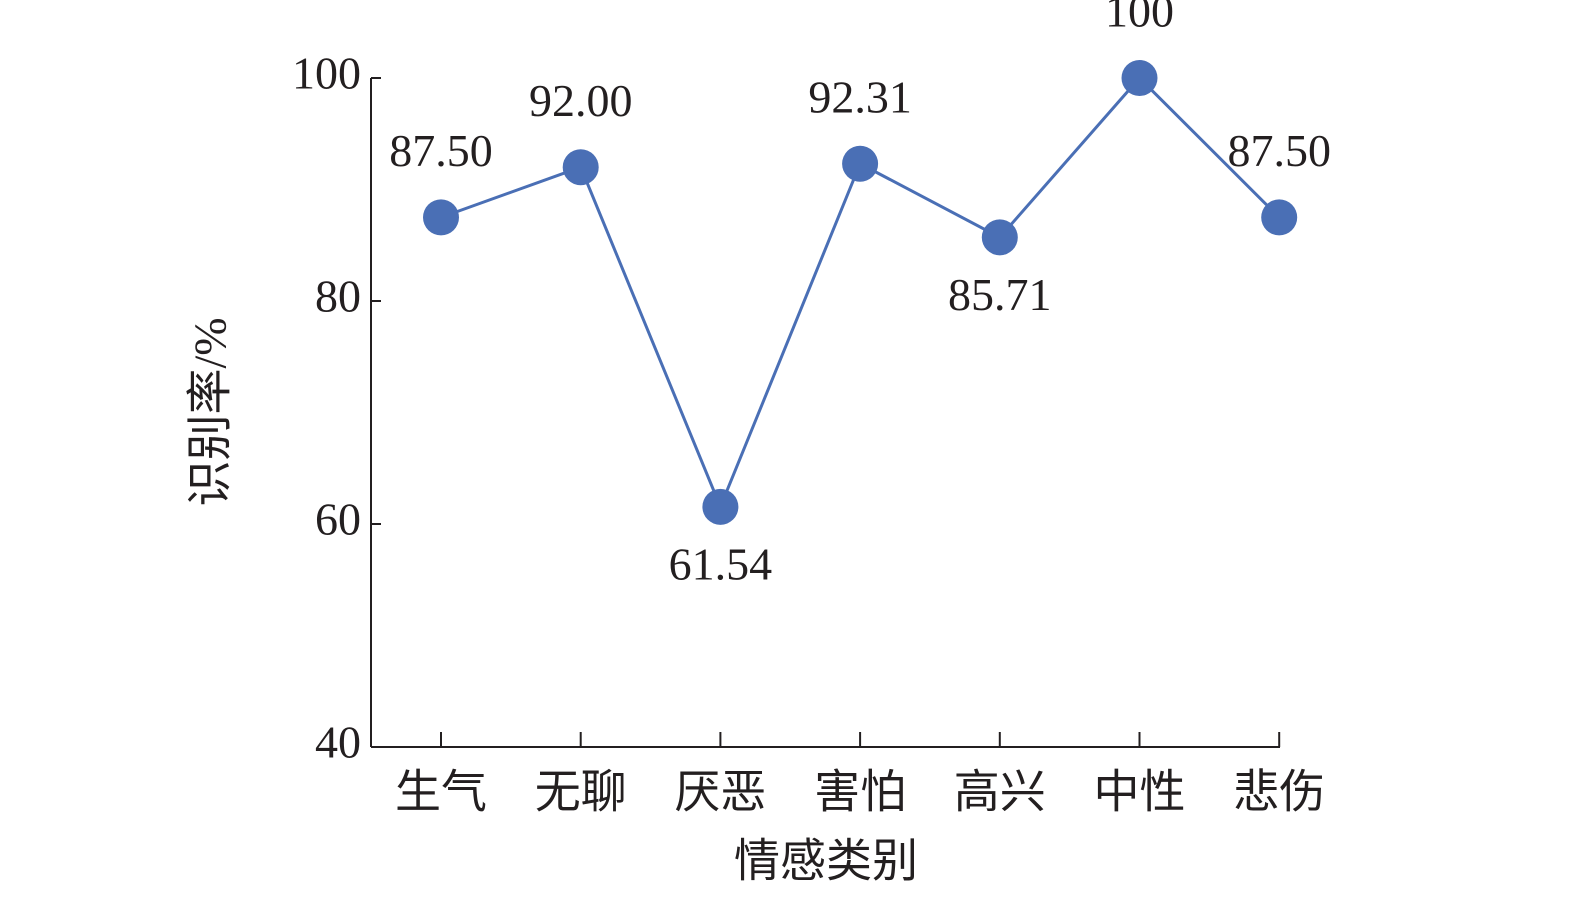  I want to click on y-tick-label: 60, so click(338, 519).